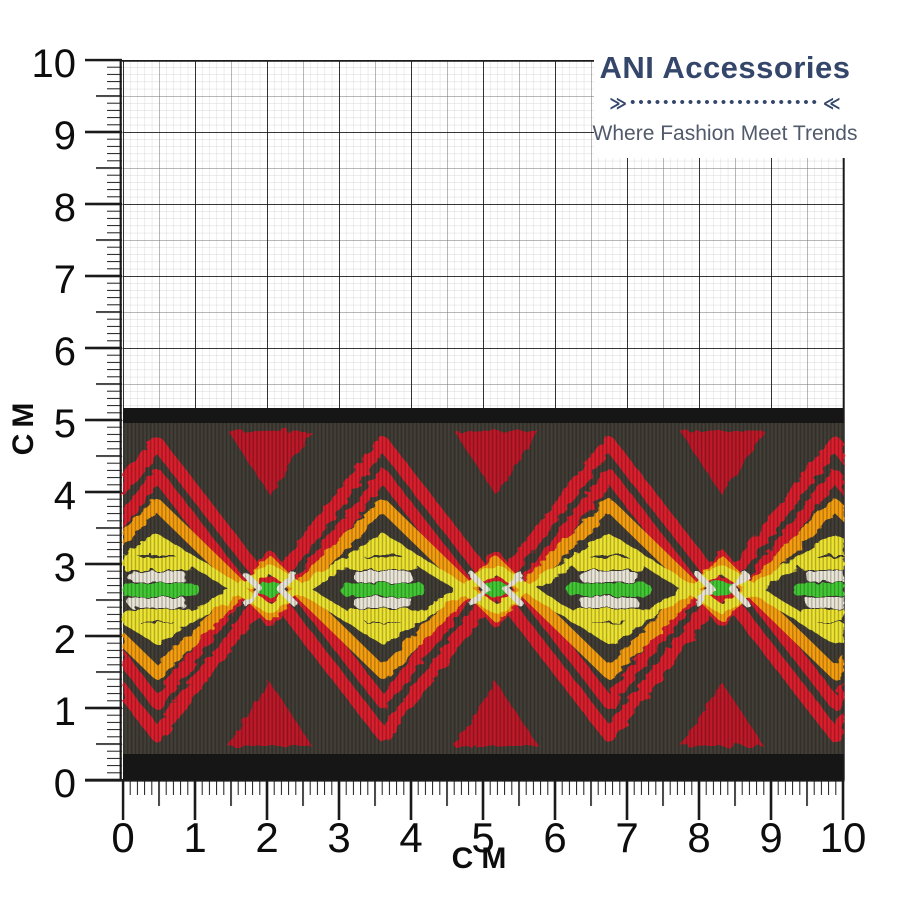 The height and width of the screenshot is (900, 900). I want to click on y-axis-label: 3, so click(64, 568).